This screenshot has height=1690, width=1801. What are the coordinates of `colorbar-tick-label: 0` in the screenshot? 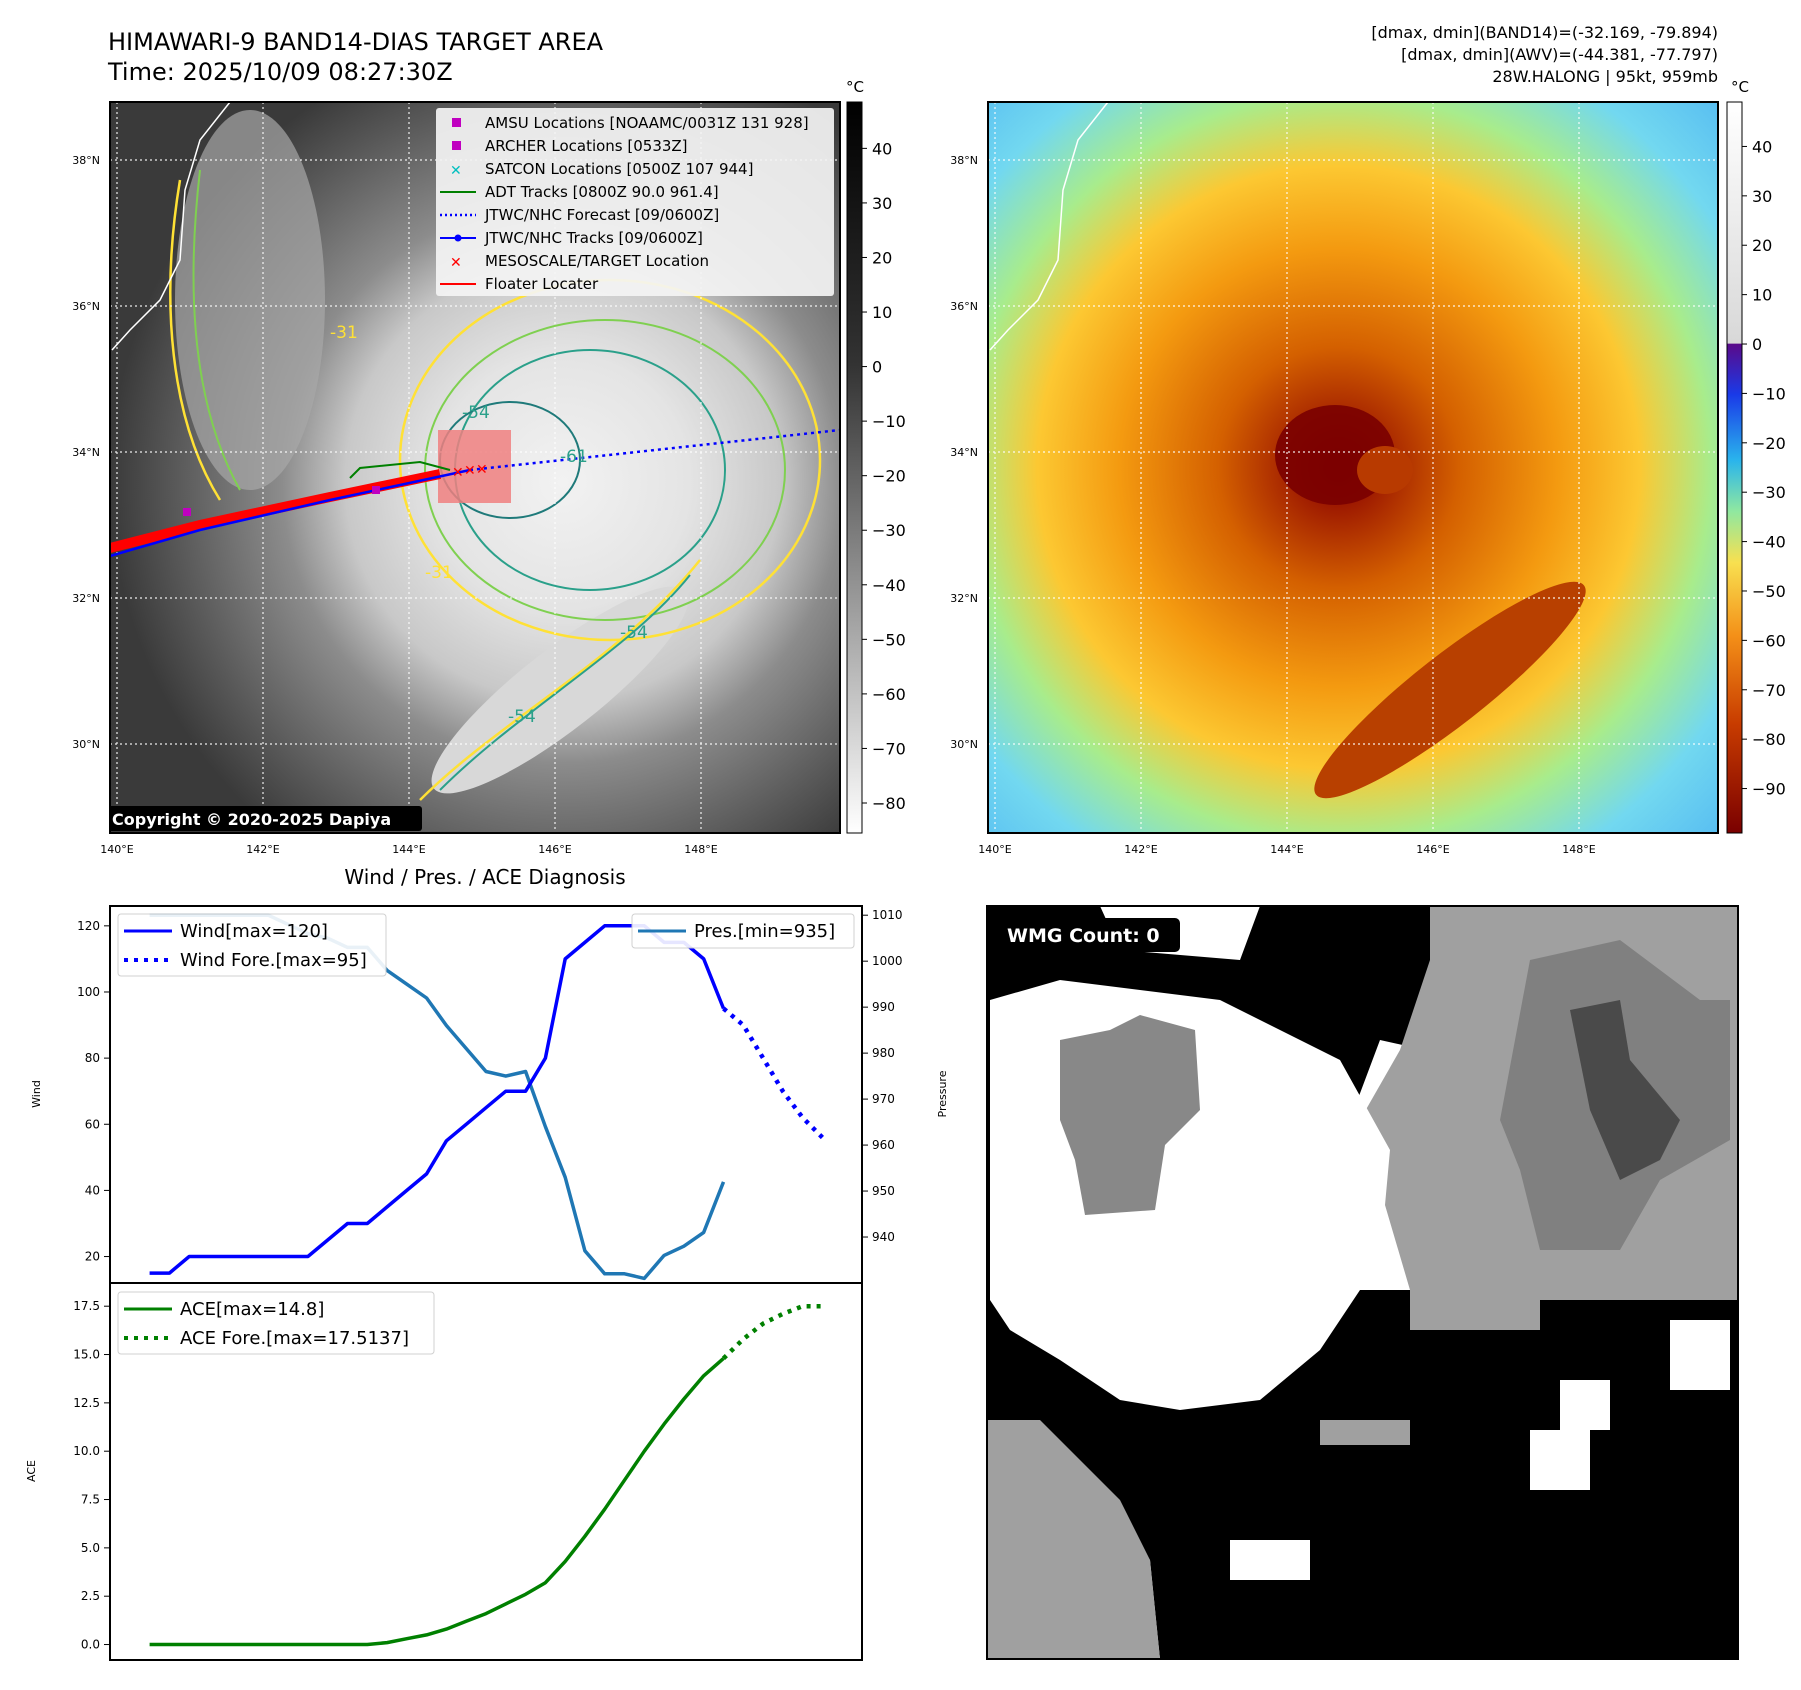 It's located at (1757, 344).